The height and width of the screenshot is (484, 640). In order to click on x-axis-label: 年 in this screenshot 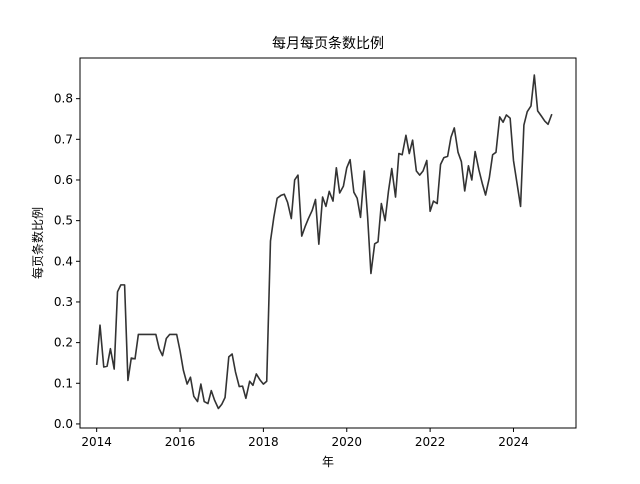, I will do `click(328, 462)`.